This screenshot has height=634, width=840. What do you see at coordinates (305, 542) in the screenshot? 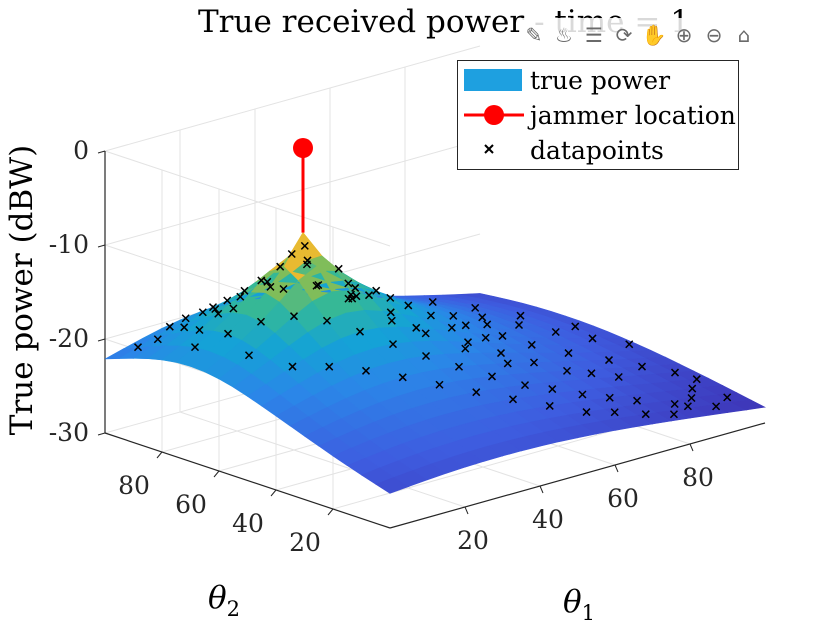
I see `y-tick-label: 20` at bounding box center [305, 542].